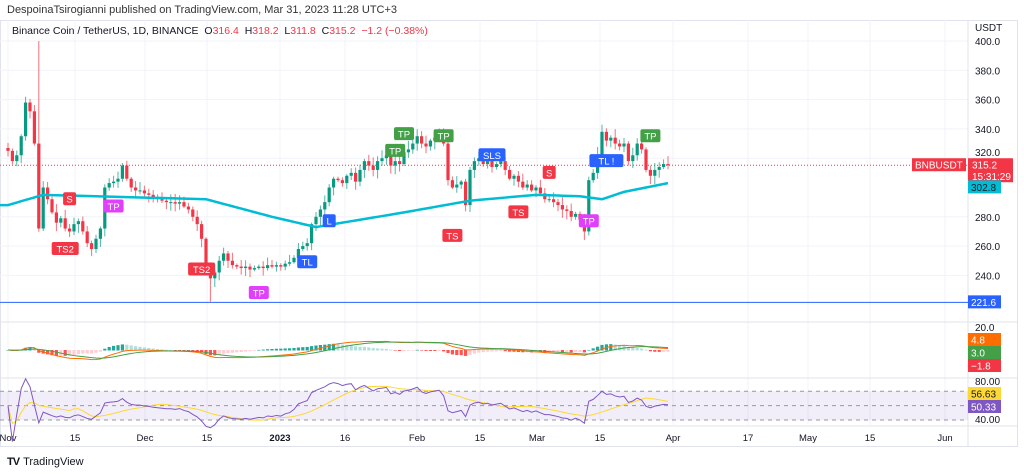 Image resolution: width=1024 pixels, height=475 pixels. I want to click on close-label: C, so click(325, 31).